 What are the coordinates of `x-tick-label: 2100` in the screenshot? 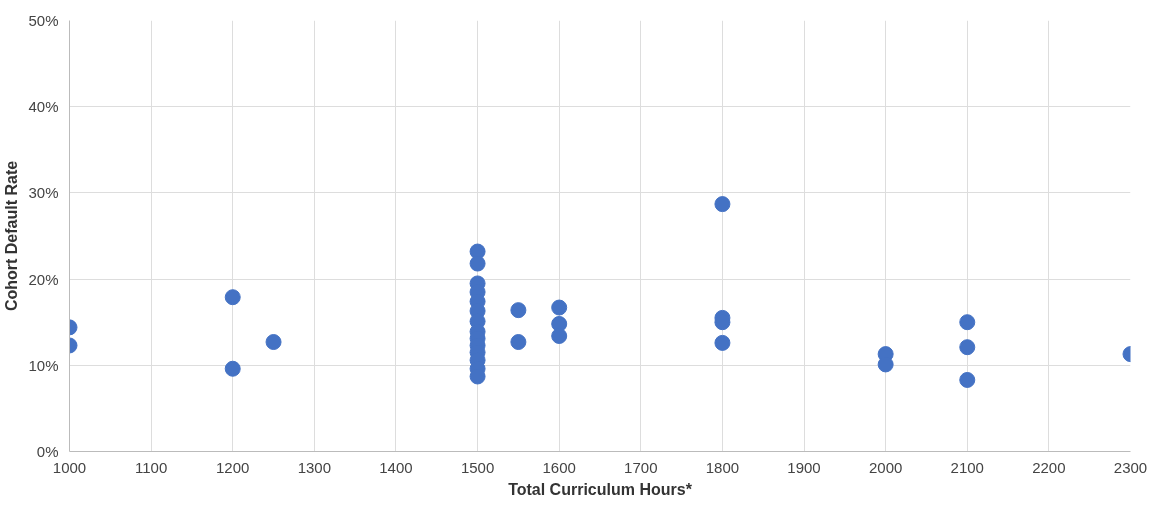 It's located at (967, 467).